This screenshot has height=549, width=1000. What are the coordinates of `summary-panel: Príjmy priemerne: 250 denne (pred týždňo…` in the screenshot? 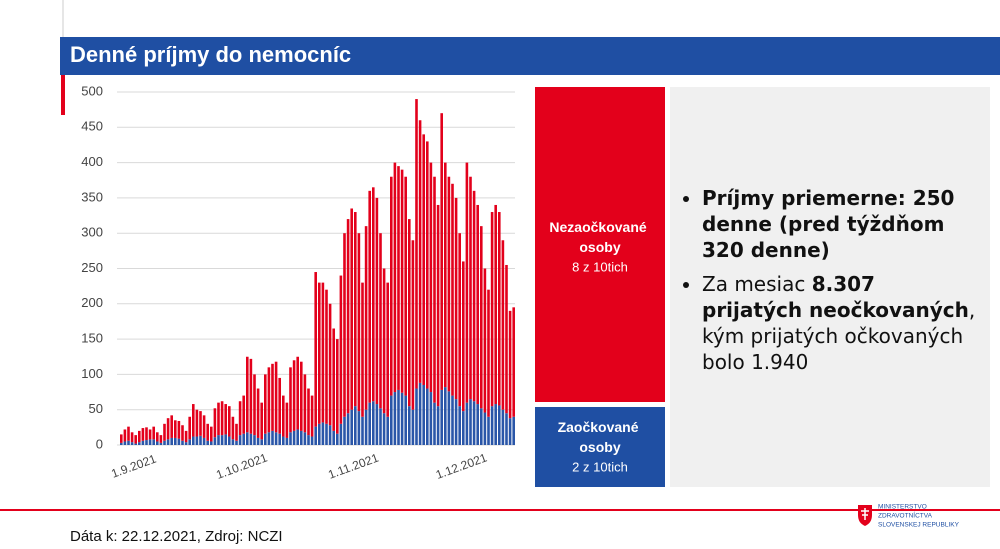 It's located at (830, 284).